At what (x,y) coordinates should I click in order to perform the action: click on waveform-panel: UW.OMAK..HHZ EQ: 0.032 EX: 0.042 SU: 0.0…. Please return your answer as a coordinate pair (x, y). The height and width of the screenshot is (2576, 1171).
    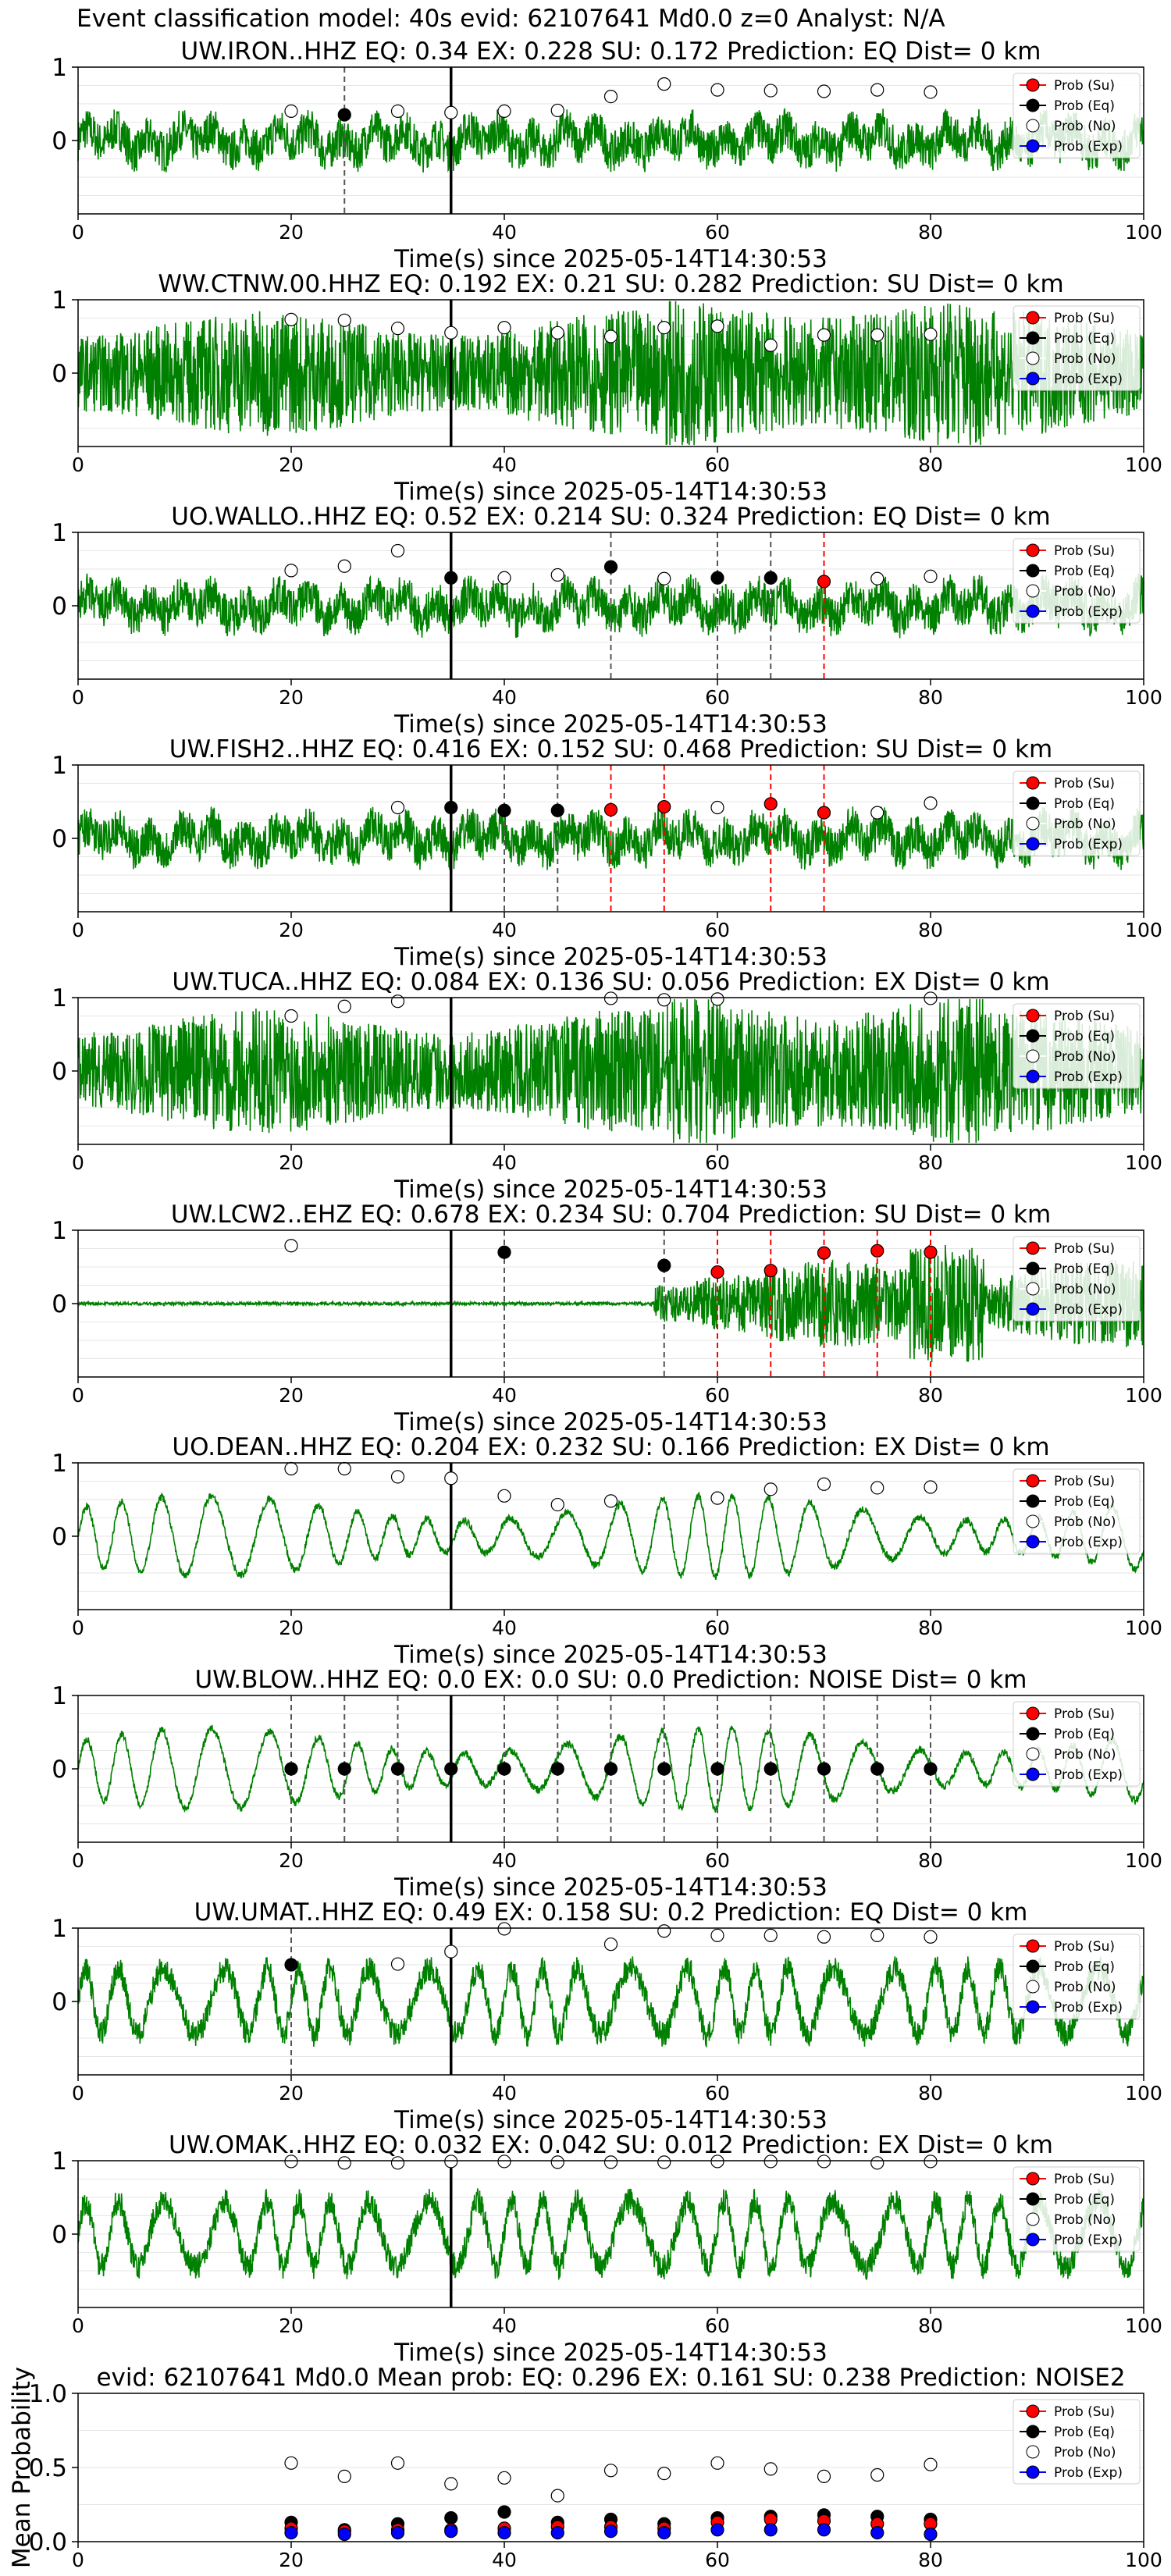
    Looking at the image, I should click on (607, 2249).